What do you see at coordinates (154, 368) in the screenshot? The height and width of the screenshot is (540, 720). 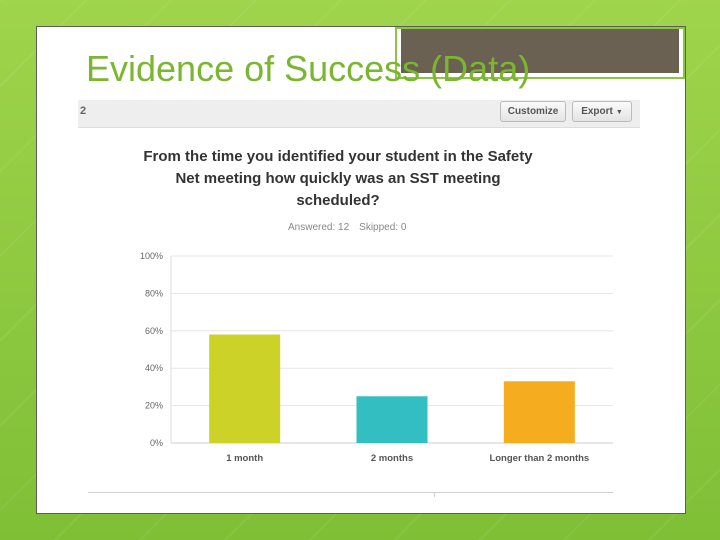 I see `y-tick-label: 40%` at bounding box center [154, 368].